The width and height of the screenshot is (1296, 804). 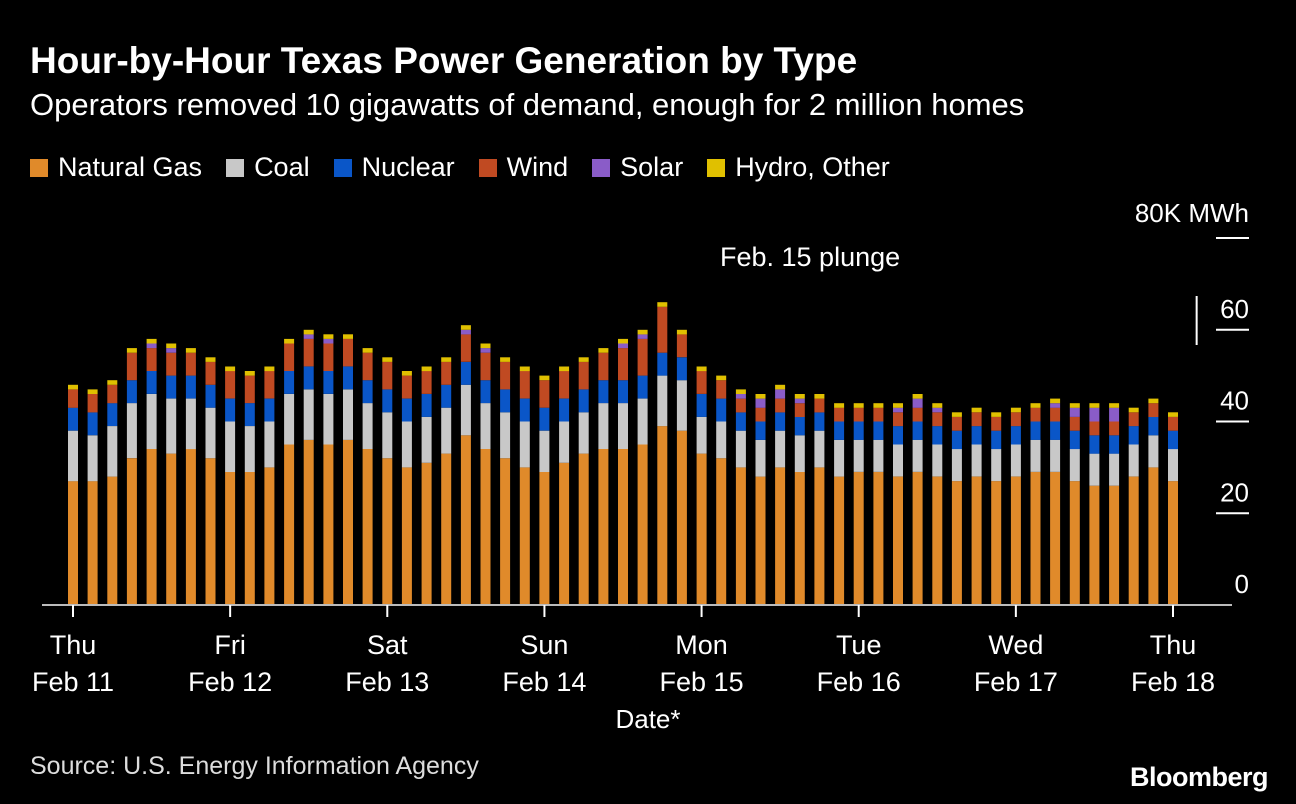 I want to click on legend-item: Nuclear, so click(x=394, y=167).